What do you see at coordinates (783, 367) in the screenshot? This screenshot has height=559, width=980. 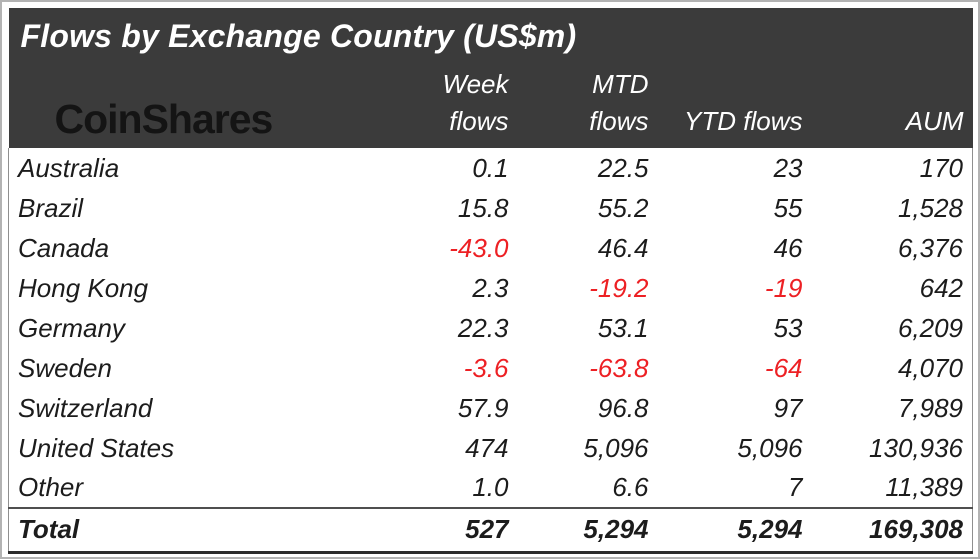 I see `ytd-flows-value: -64` at bounding box center [783, 367].